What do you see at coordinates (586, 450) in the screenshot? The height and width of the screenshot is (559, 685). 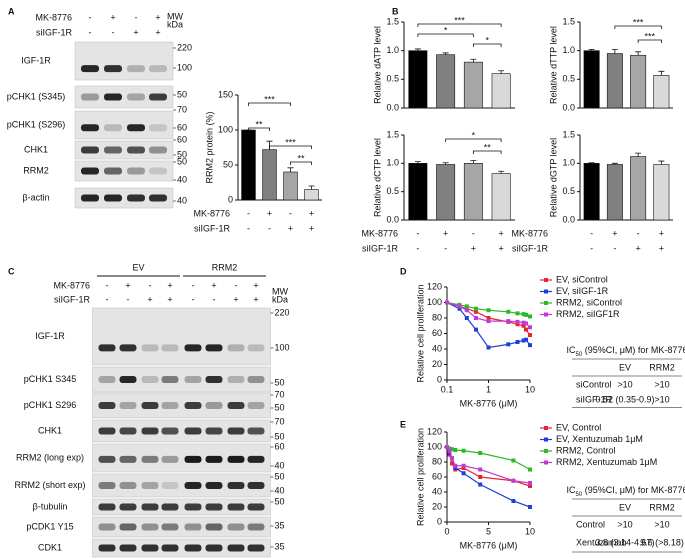 I see `legend-label: RRM2, Control` at bounding box center [586, 450].